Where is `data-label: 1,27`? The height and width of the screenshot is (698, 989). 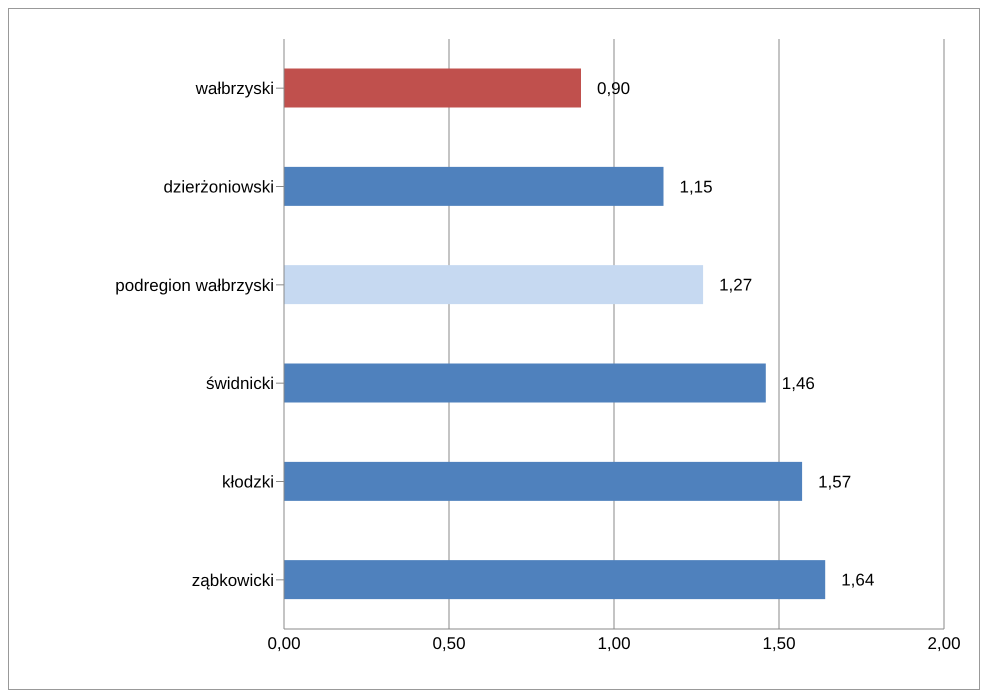
data-label: 1,27 is located at coordinates (735, 285).